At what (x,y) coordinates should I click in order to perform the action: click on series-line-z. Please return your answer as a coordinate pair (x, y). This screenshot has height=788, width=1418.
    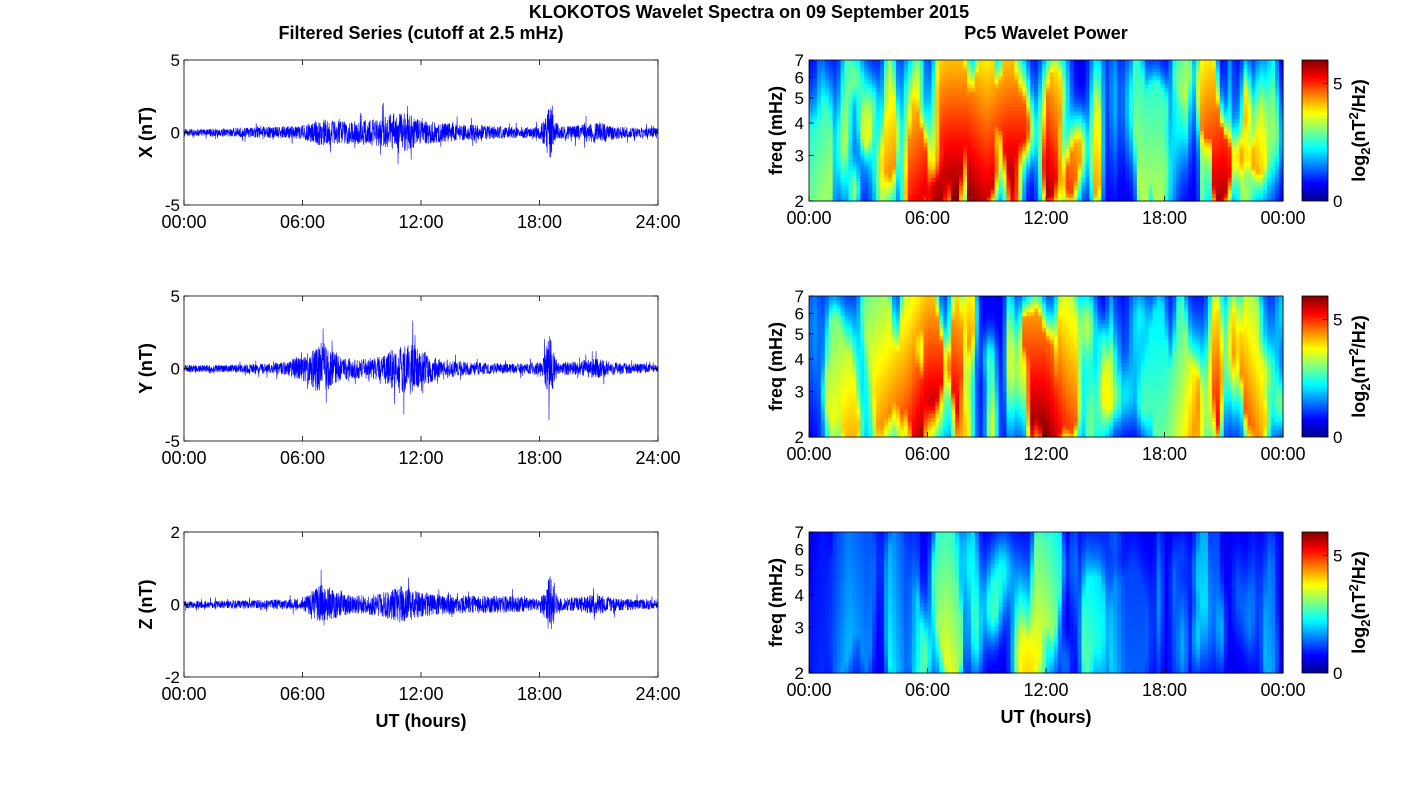
    Looking at the image, I should click on (421, 599).